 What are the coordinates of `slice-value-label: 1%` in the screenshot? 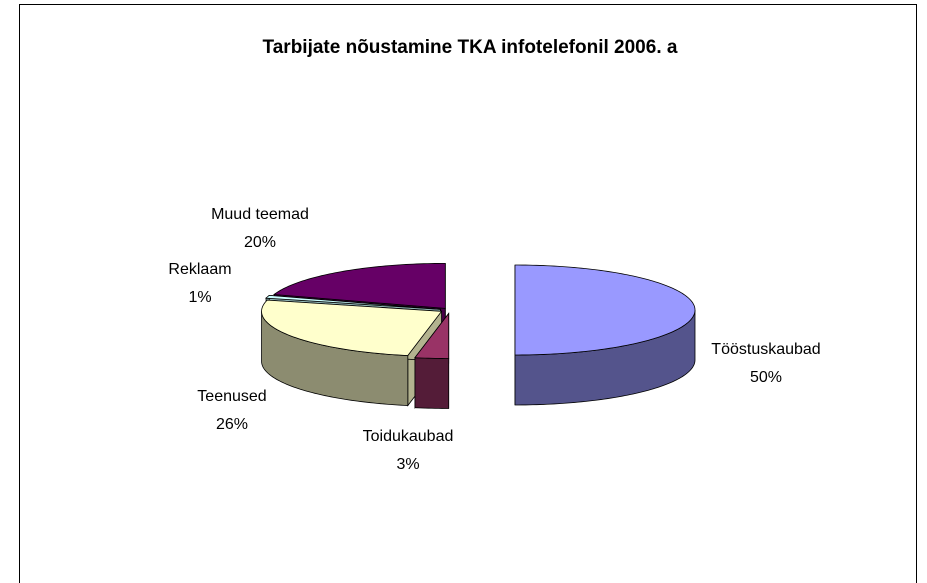 It's located at (199, 297).